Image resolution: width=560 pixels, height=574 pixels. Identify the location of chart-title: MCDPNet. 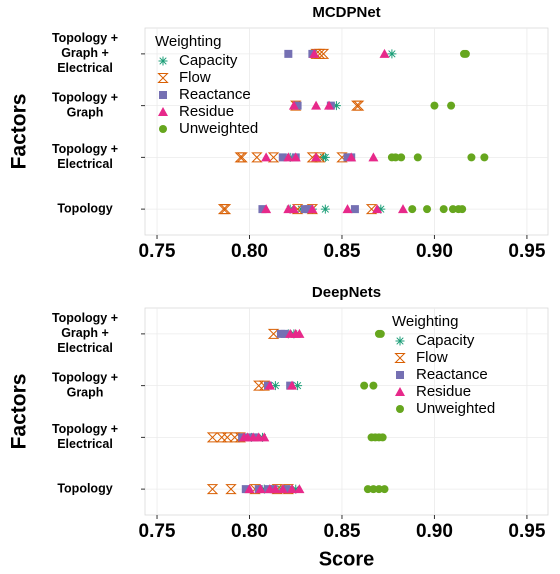
(346, 12).